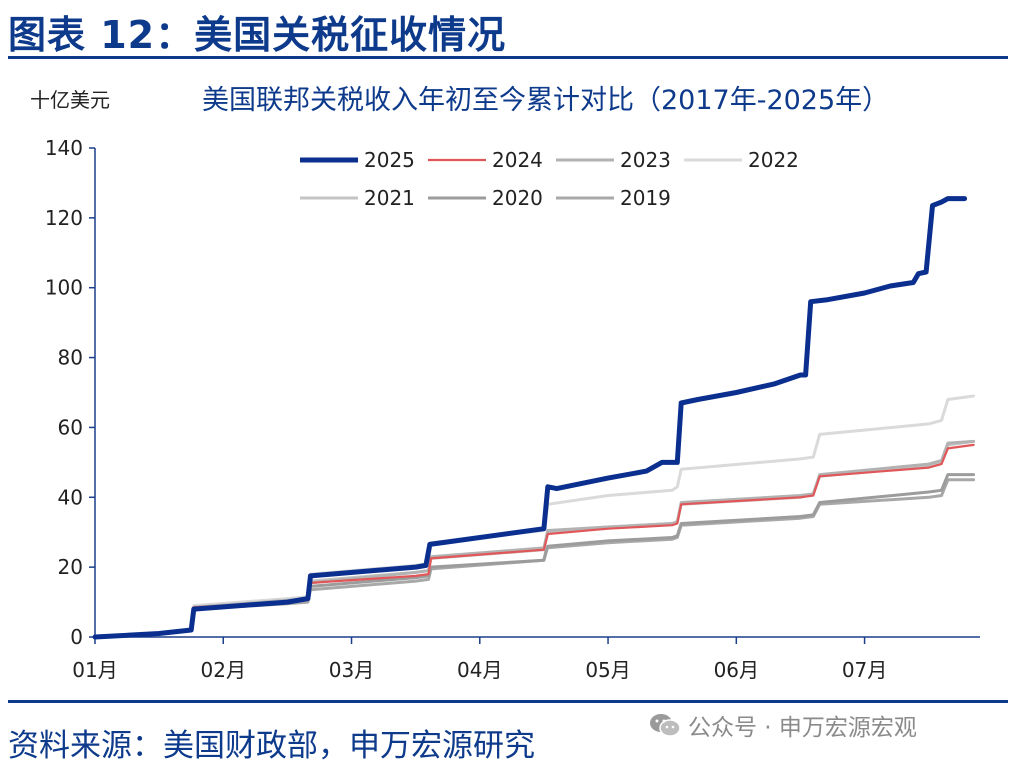 This screenshot has height=768, width=1016. Describe the element at coordinates (257, 35) in the screenshot. I see `page-title: 图表 12：美国关税征收情况` at that location.